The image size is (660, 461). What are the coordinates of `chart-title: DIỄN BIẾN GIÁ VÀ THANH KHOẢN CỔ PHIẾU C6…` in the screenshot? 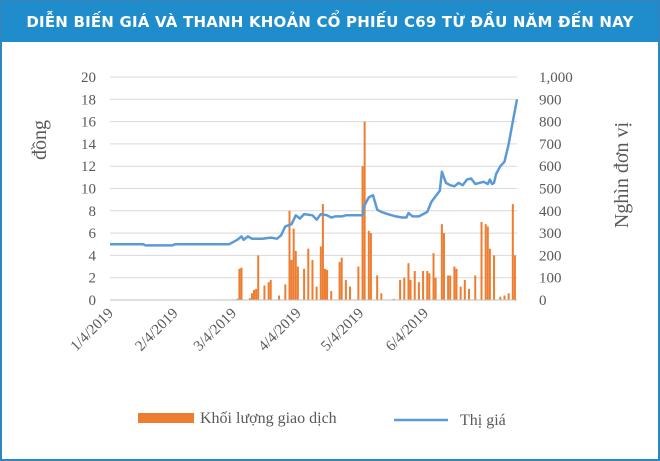 It's located at (330, 22).